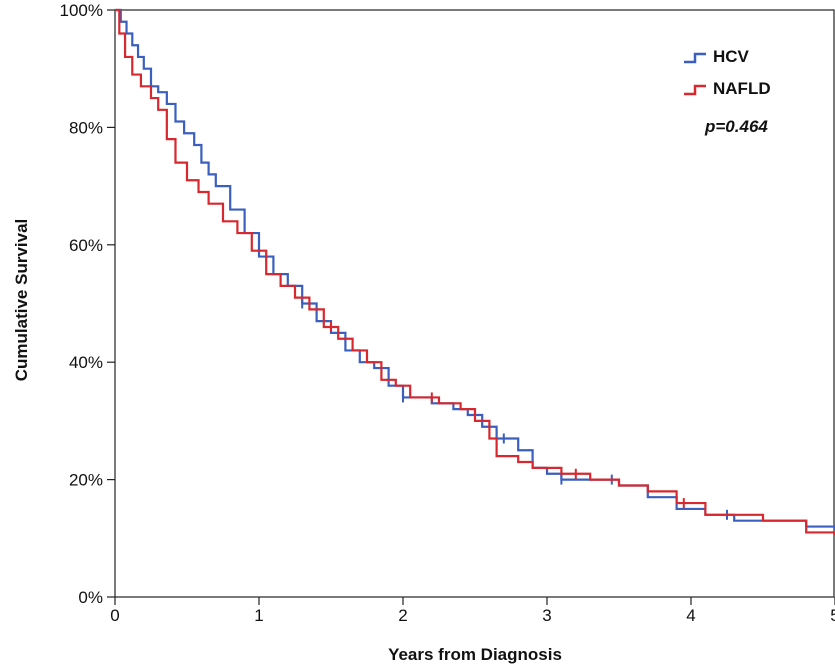 The width and height of the screenshot is (835, 667). What do you see at coordinates (258, 615) in the screenshot?
I see `x-tick-label: 1` at bounding box center [258, 615].